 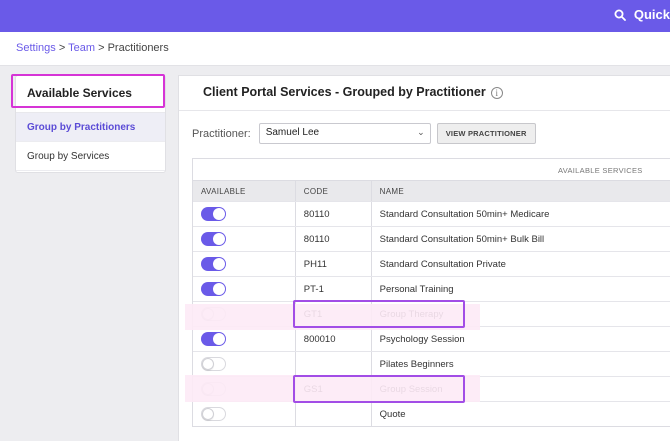 What do you see at coordinates (90, 127) in the screenshot?
I see `sidebar-item-group-by-practitioners: Group by Practitioners` at bounding box center [90, 127].